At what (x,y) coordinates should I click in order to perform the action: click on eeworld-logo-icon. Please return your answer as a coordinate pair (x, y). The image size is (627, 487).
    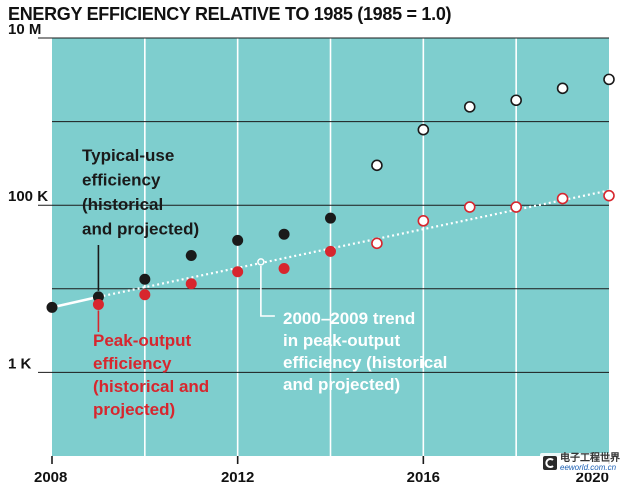
    Looking at the image, I should click on (550, 463).